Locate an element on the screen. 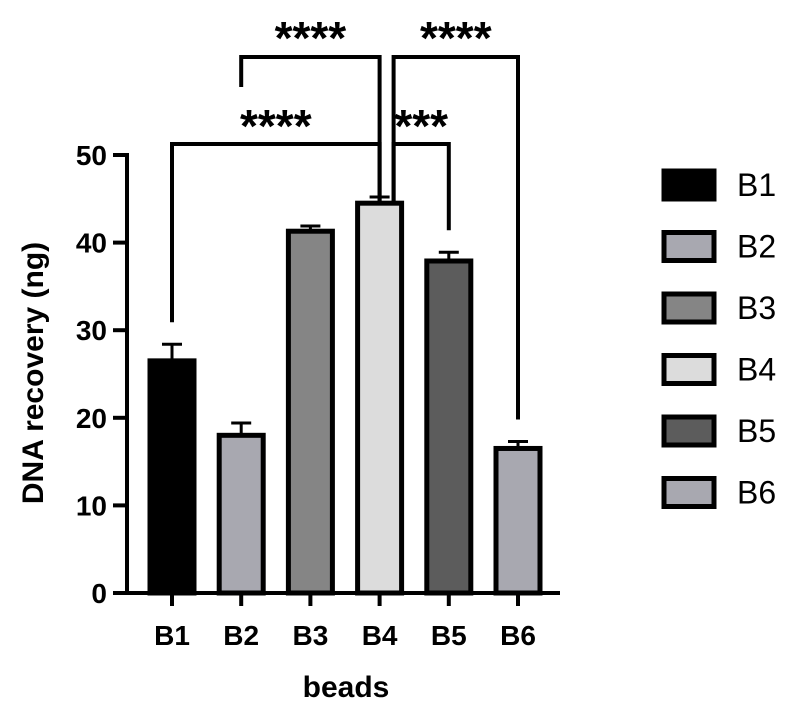 Image resolution: width=793 pixels, height=716 pixels. significance-bracket-B4-B6 is located at coordinates (455, 237).